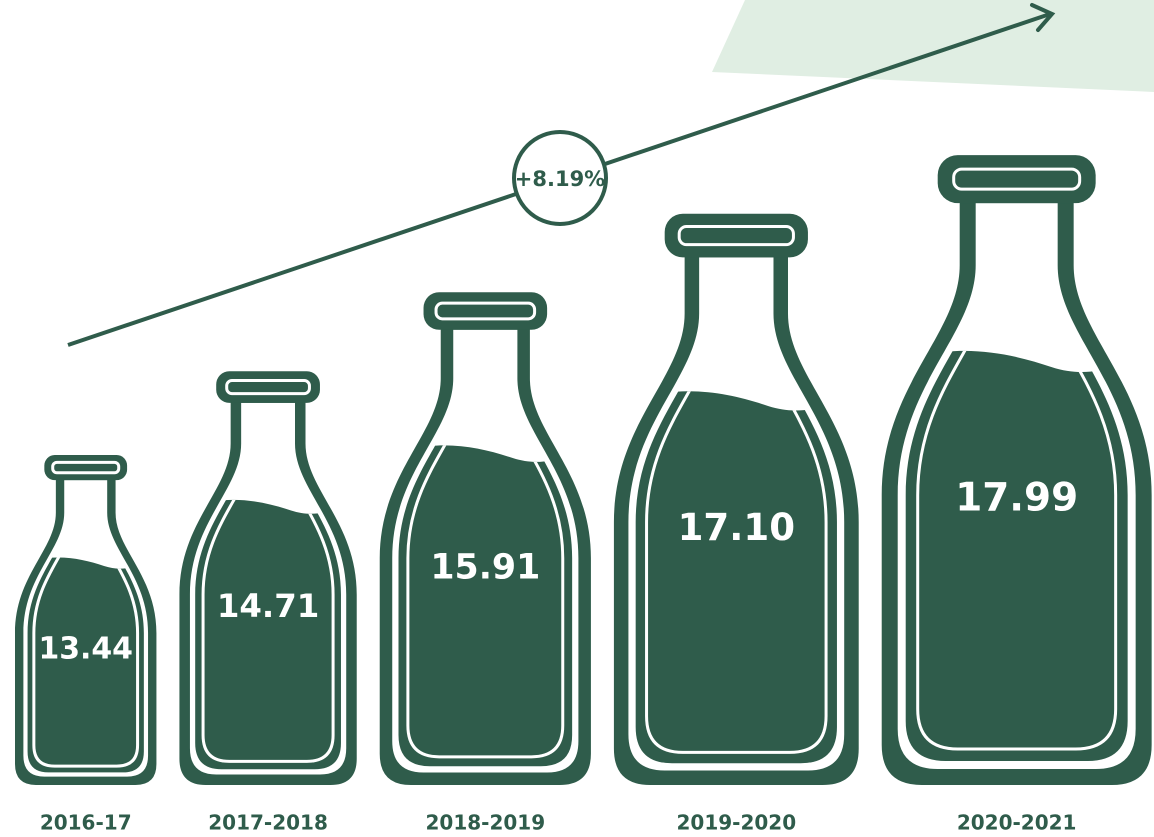 This screenshot has height=837, width=1154. I want to click on value-label: 14.71, so click(268, 606).